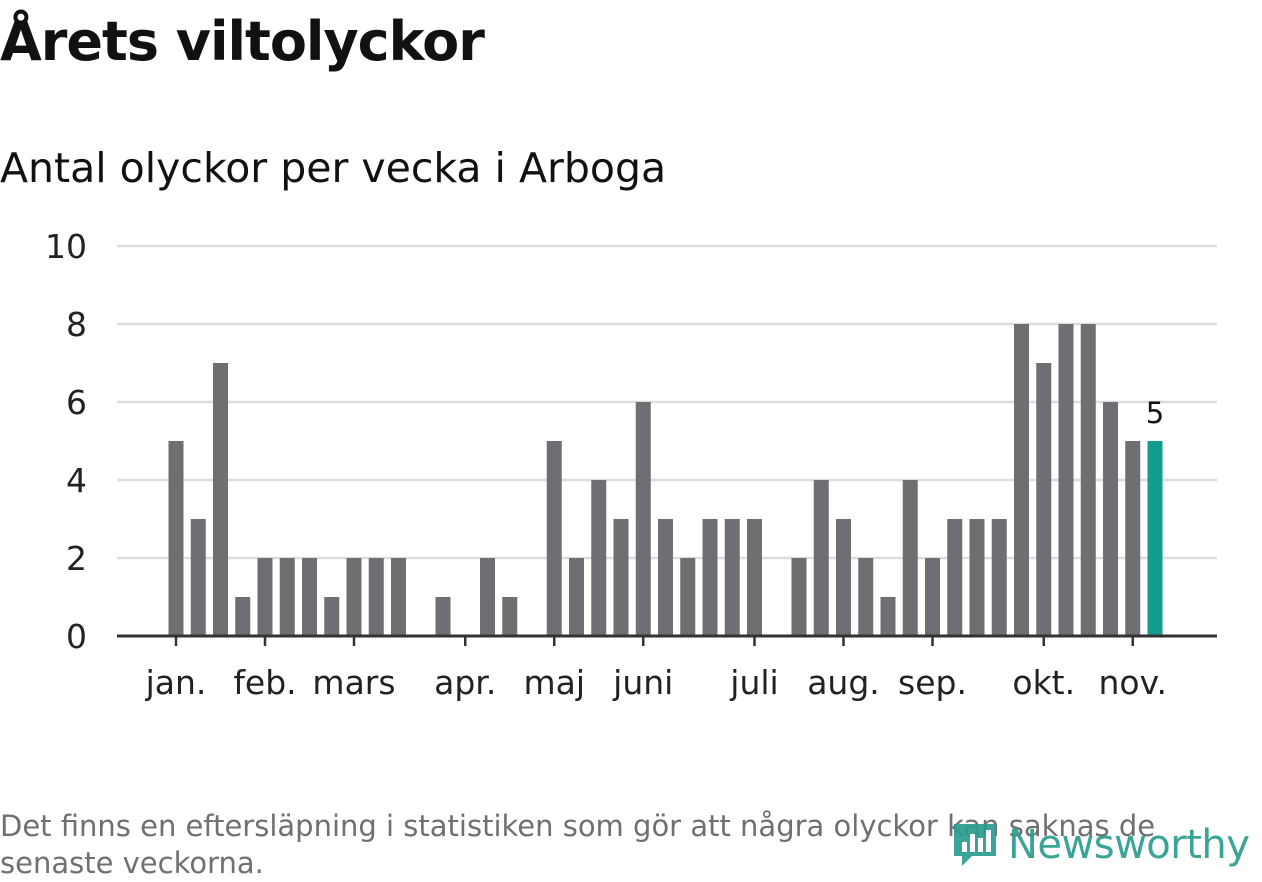 The image size is (1262, 882). What do you see at coordinates (176, 682) in the screenshot?
I see `x-tick-label: jan.` at bounding box center [176, 682].